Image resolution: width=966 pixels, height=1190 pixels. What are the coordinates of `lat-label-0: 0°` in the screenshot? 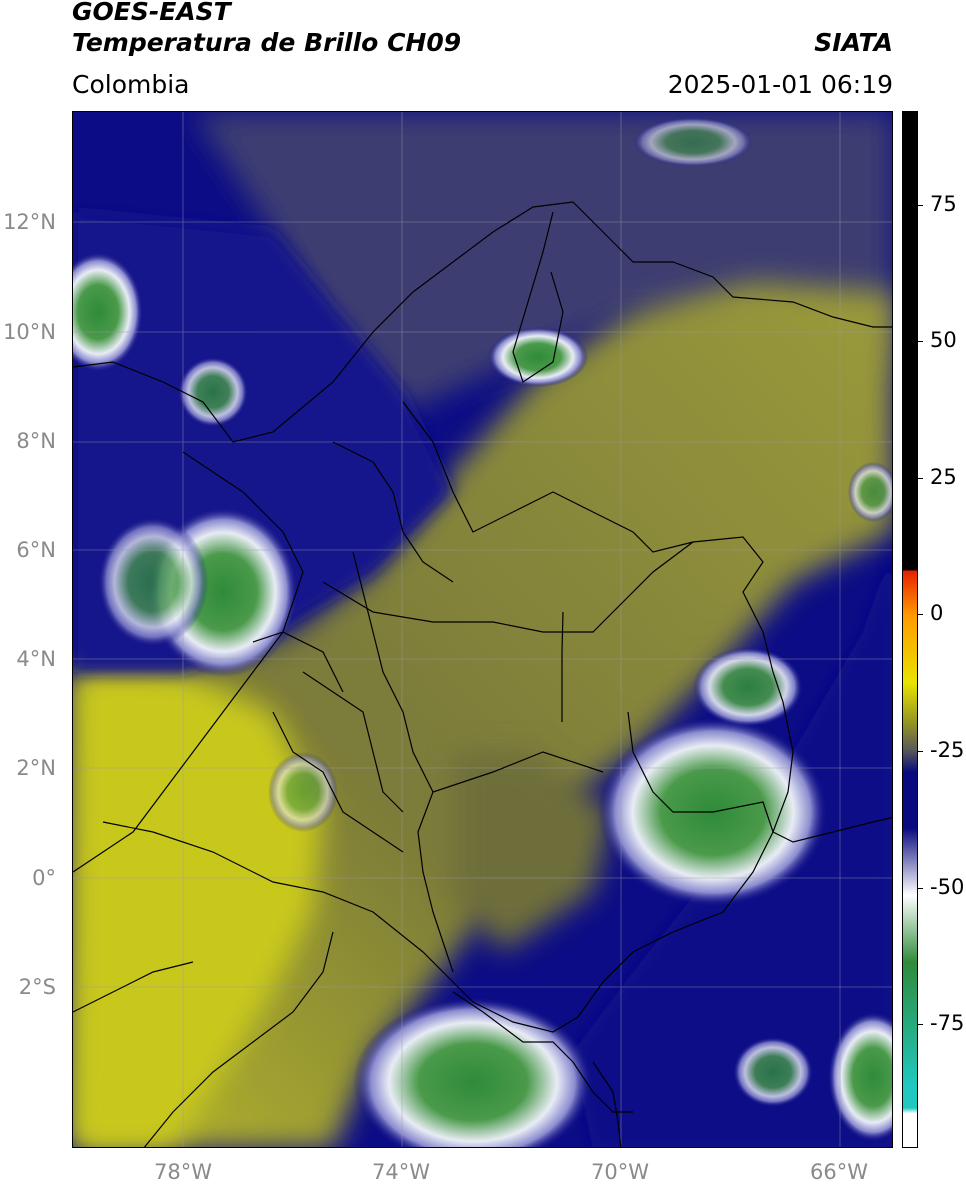 It's located at (44, 878).